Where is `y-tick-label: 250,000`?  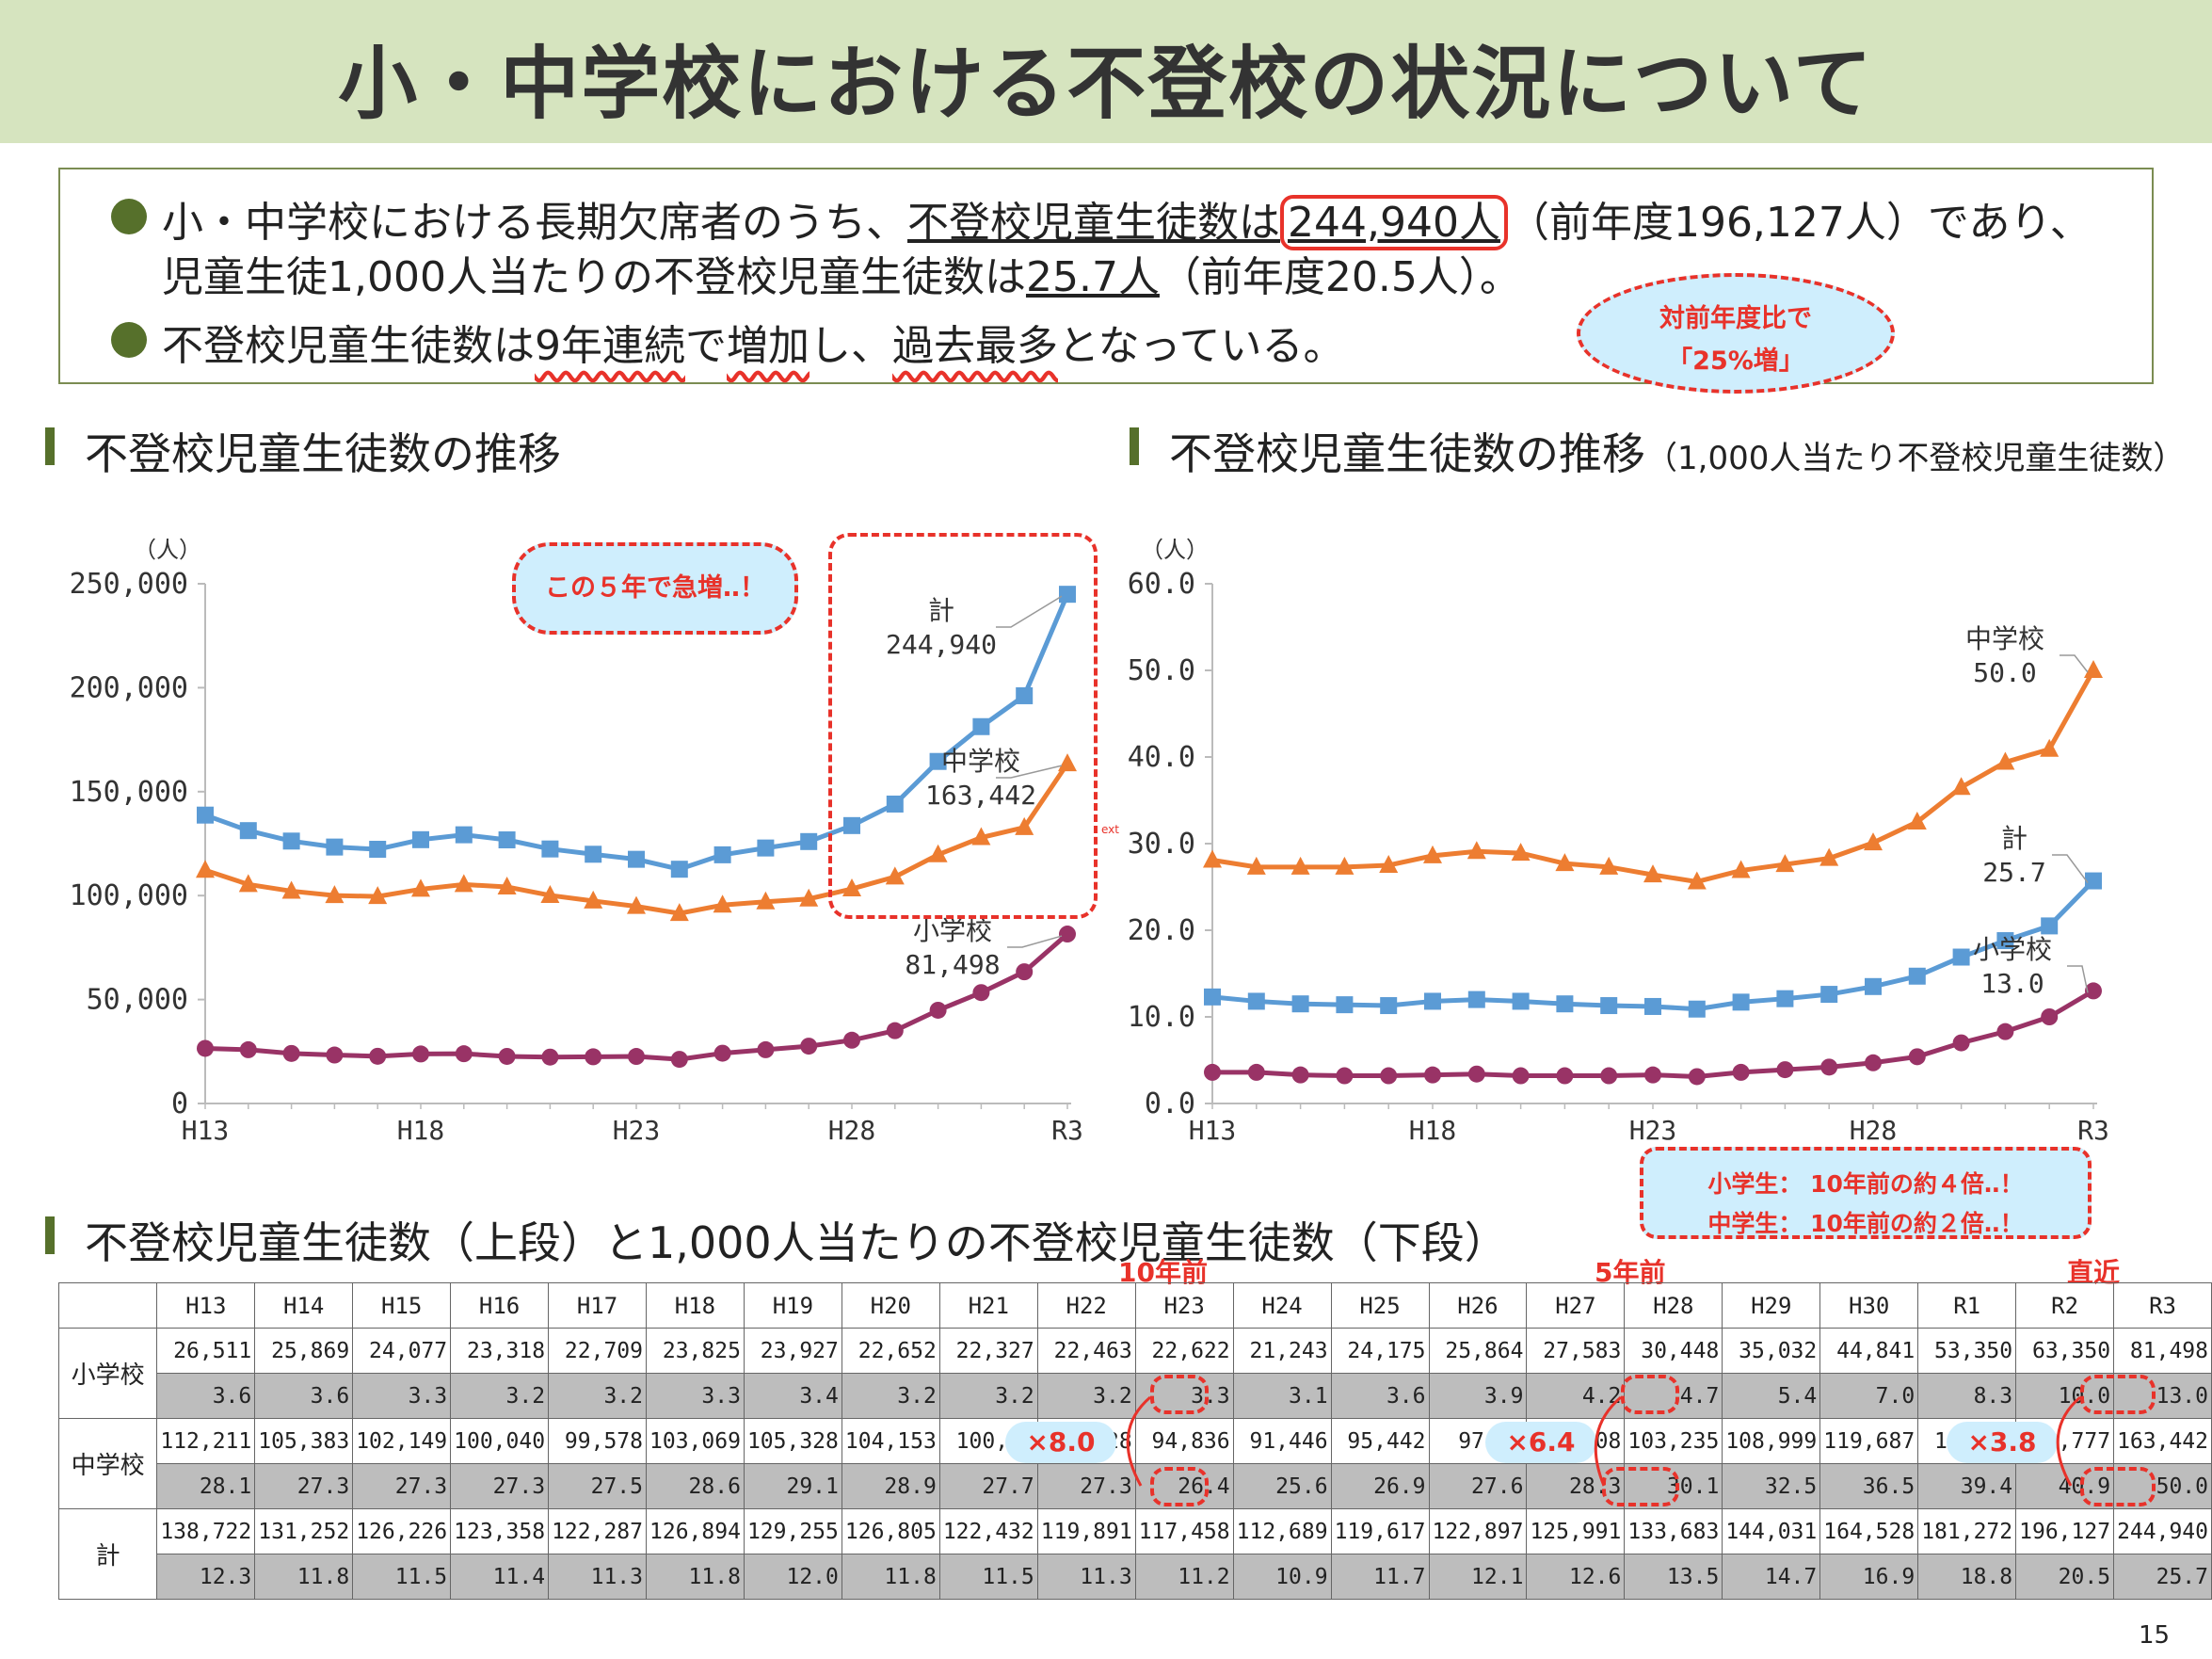
y-tick-label: 250,000 is located at coordinates (129, 584).